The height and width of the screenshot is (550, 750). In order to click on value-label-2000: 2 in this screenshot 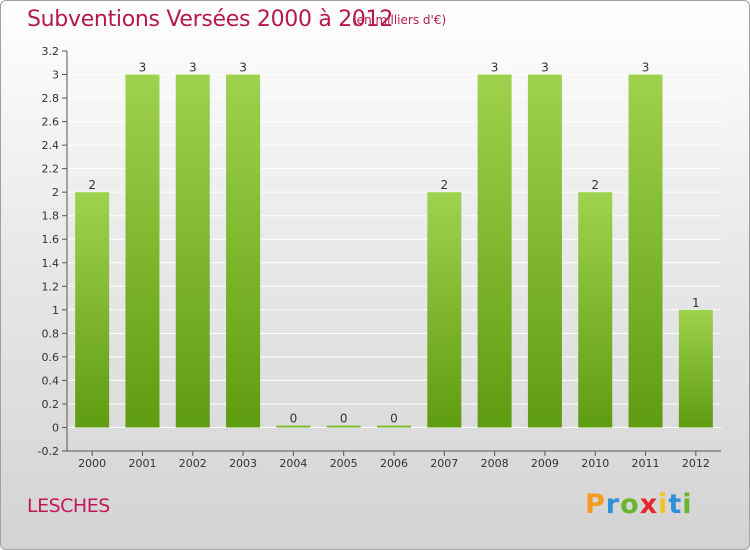, I will do `click(92, 185)`.